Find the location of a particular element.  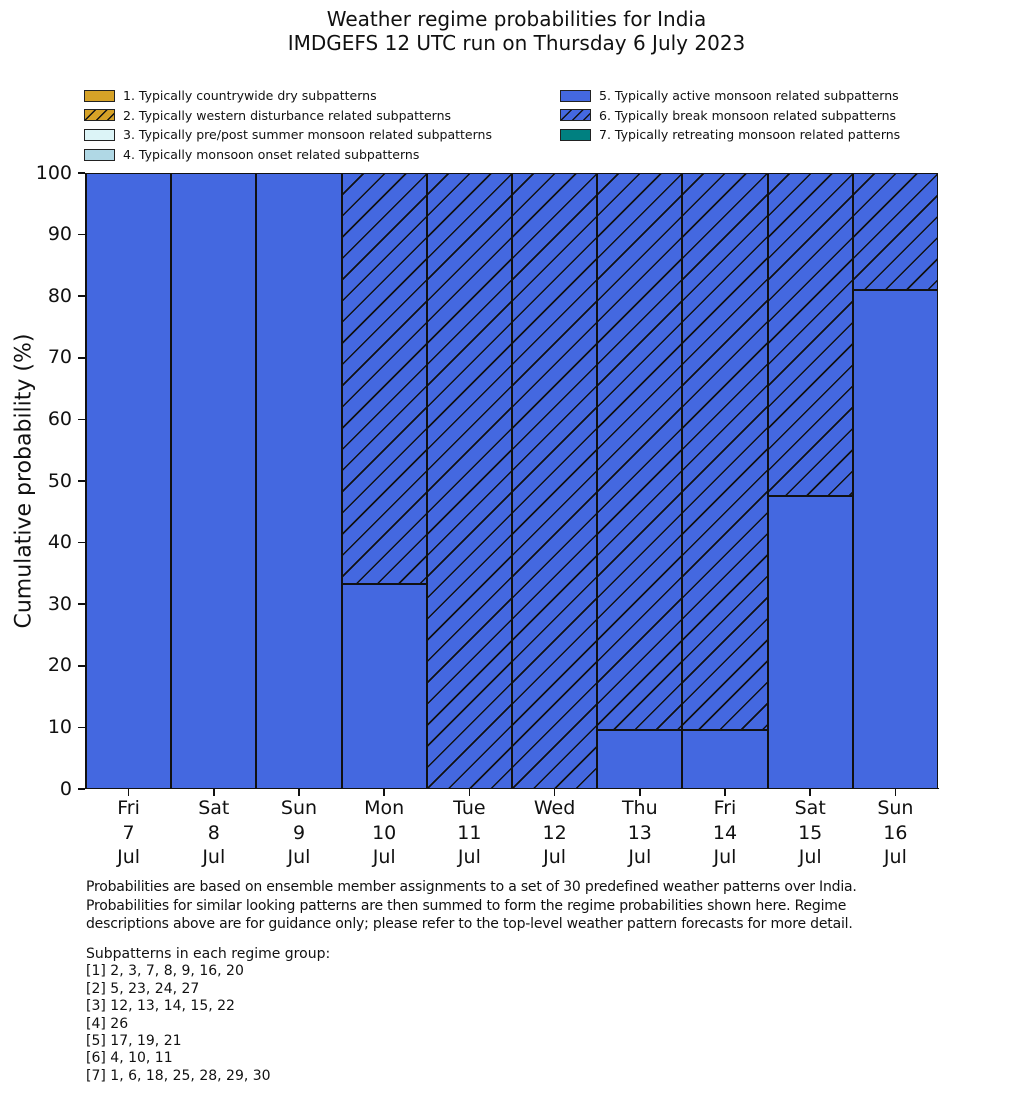

x-tick-date: 15 is located at coordinates (810, 832).